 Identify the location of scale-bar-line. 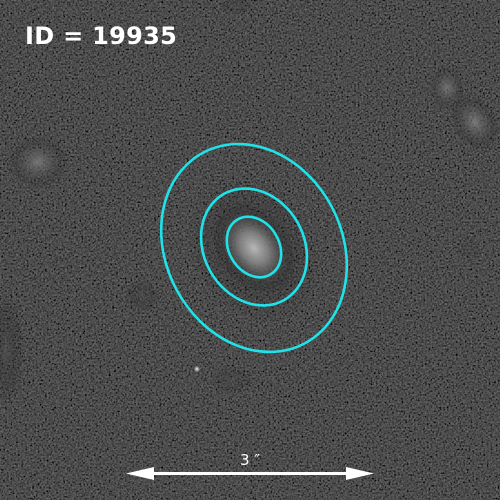
(250, 473).